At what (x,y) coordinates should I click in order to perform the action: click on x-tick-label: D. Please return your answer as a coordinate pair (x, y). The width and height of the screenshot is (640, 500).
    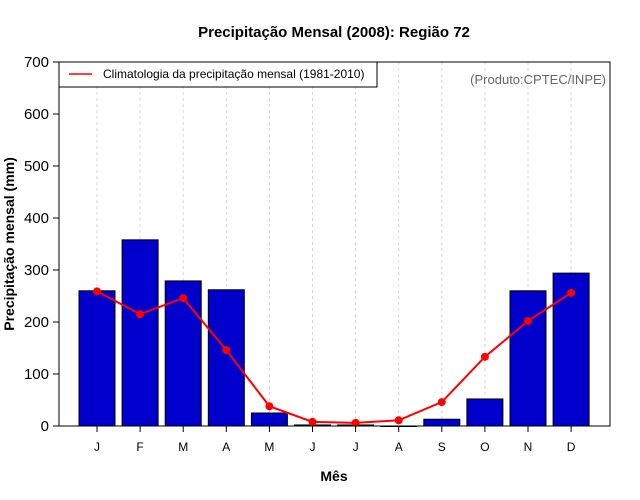
    Looking at the image, I should click on (571, 447).